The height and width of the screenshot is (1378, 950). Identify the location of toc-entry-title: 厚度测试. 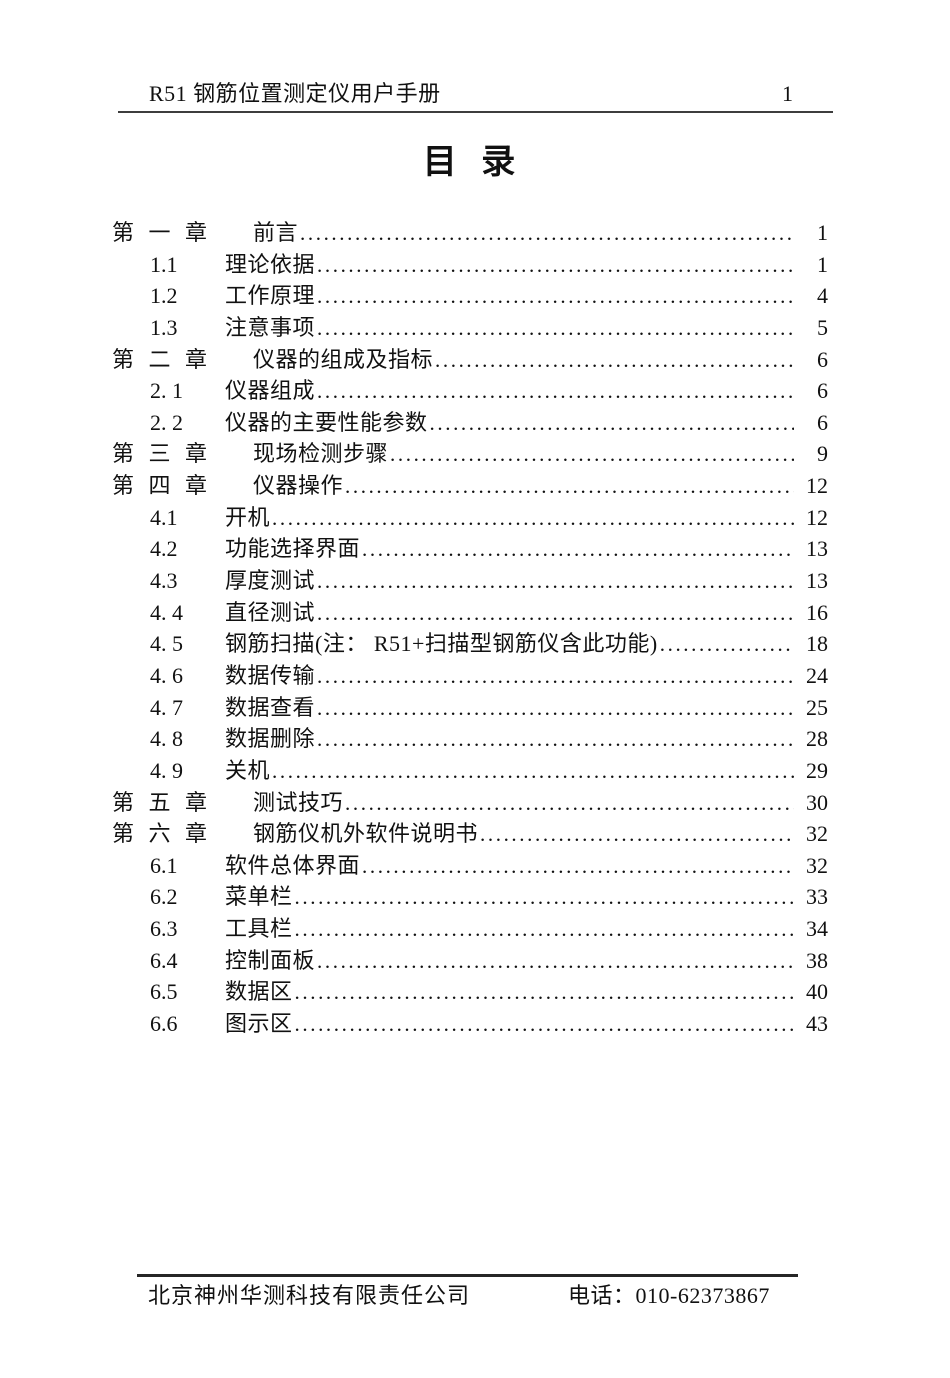
(270, 581).